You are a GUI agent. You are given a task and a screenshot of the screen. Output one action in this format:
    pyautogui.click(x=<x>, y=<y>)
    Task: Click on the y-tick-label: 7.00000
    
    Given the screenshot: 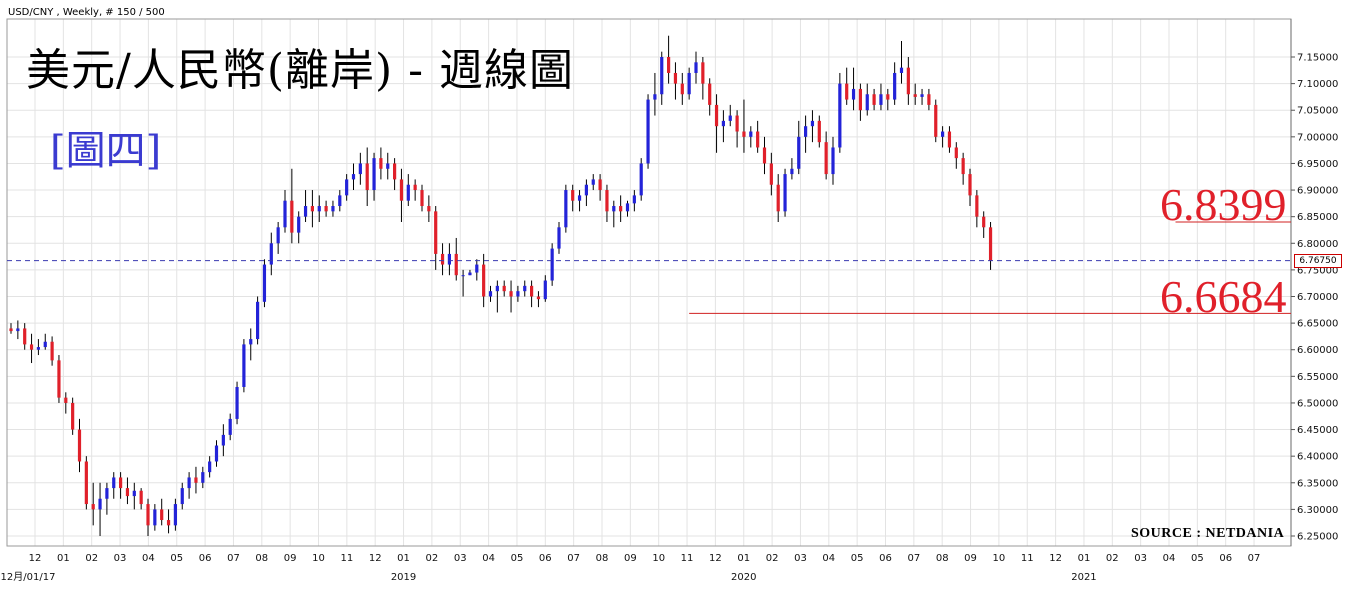 What is the action you would take?
    pyautogui.click(x=1317, y=137)
    